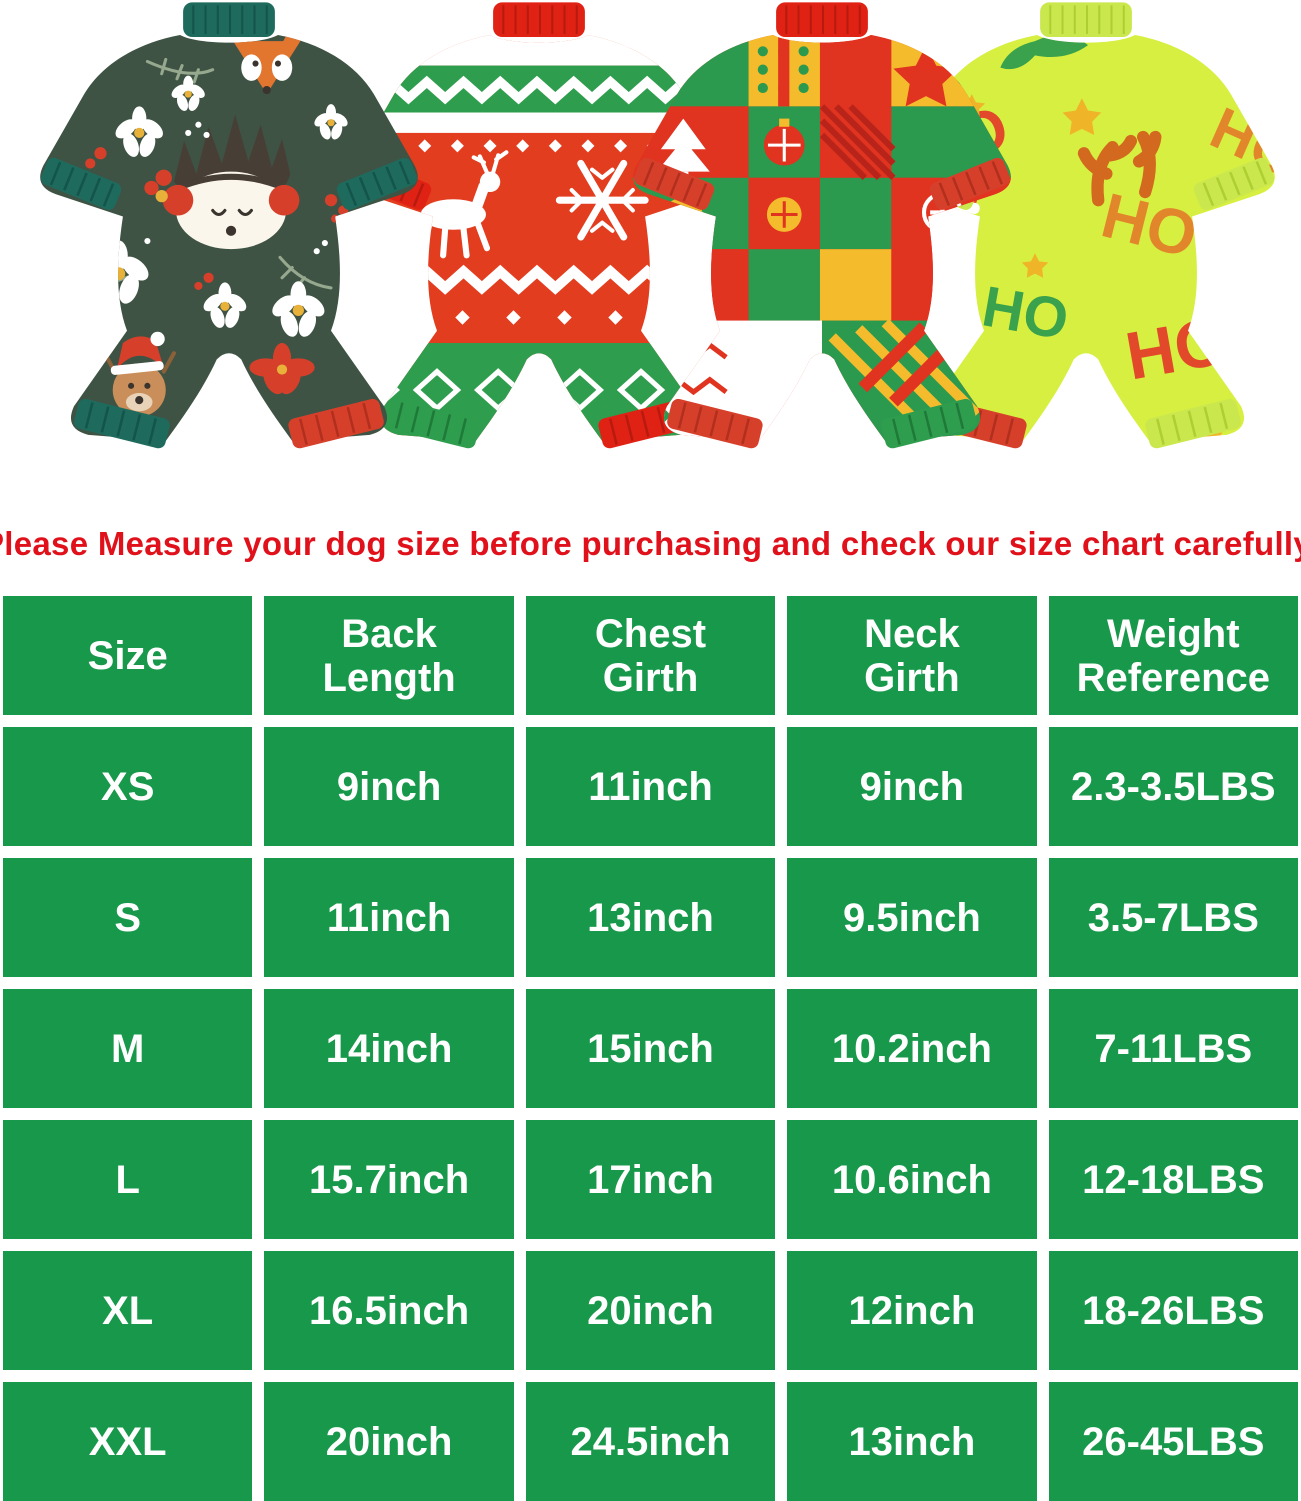  Describe the element at coordinates (912, 1179) in the screenshot. I see `l-neck-girth: 10.6inch` at that location.